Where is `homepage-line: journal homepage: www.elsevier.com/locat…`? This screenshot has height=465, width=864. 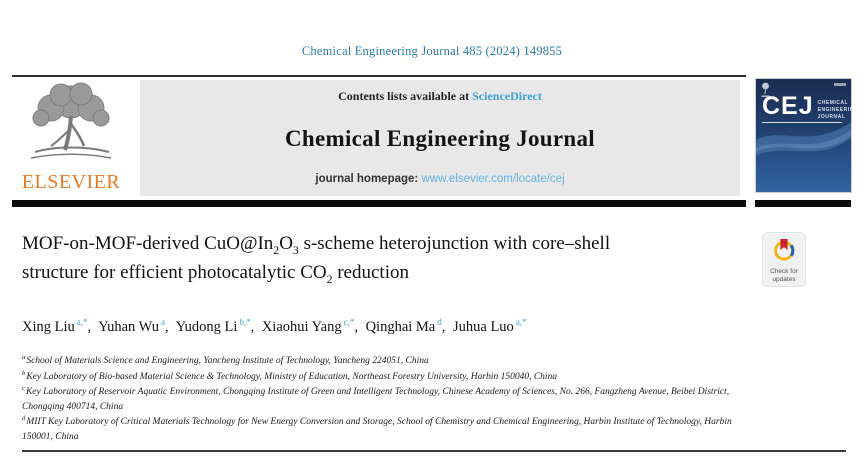
homepage-line: journal homepage: www.elsevier.com/locat… is located at coordinates (440, 179).